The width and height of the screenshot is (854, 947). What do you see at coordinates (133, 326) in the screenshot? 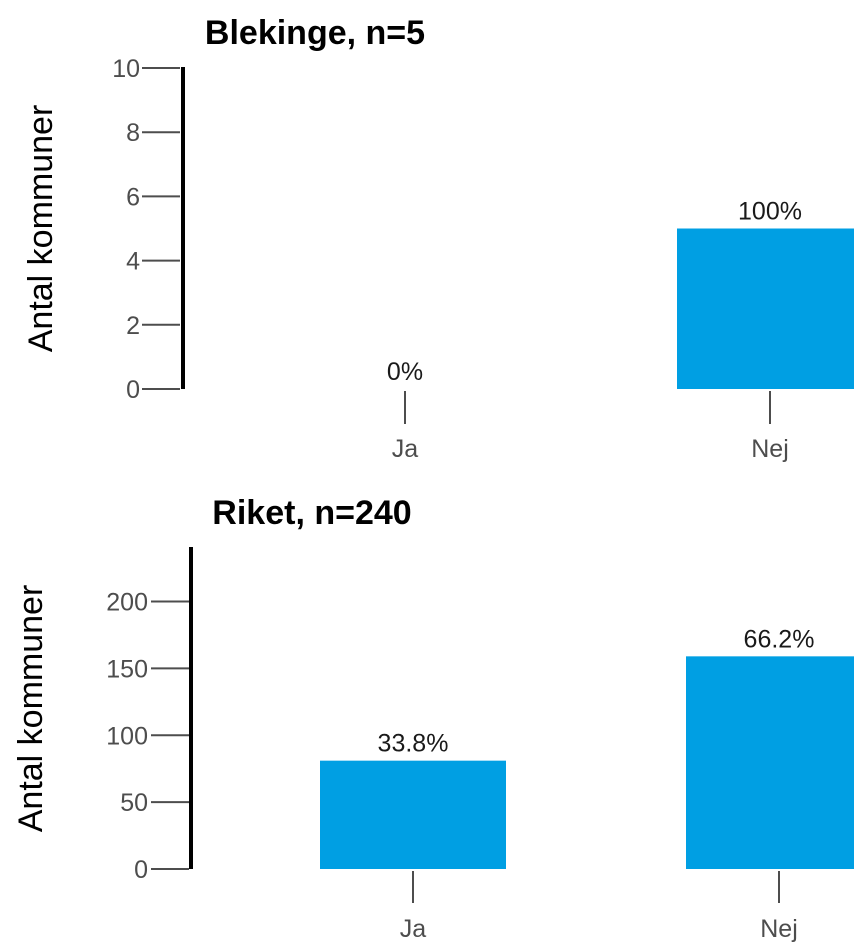
I see `y-tick-label: 2` at bounding box center [133, 326].